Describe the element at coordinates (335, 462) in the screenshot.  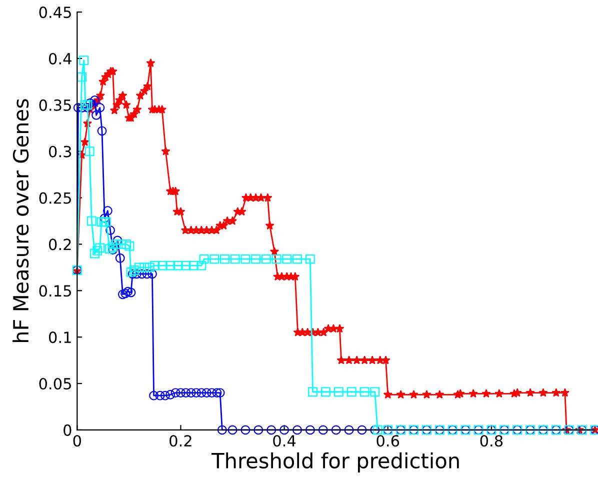
I see `x-axis-title: Threshold for prediction` at that location.